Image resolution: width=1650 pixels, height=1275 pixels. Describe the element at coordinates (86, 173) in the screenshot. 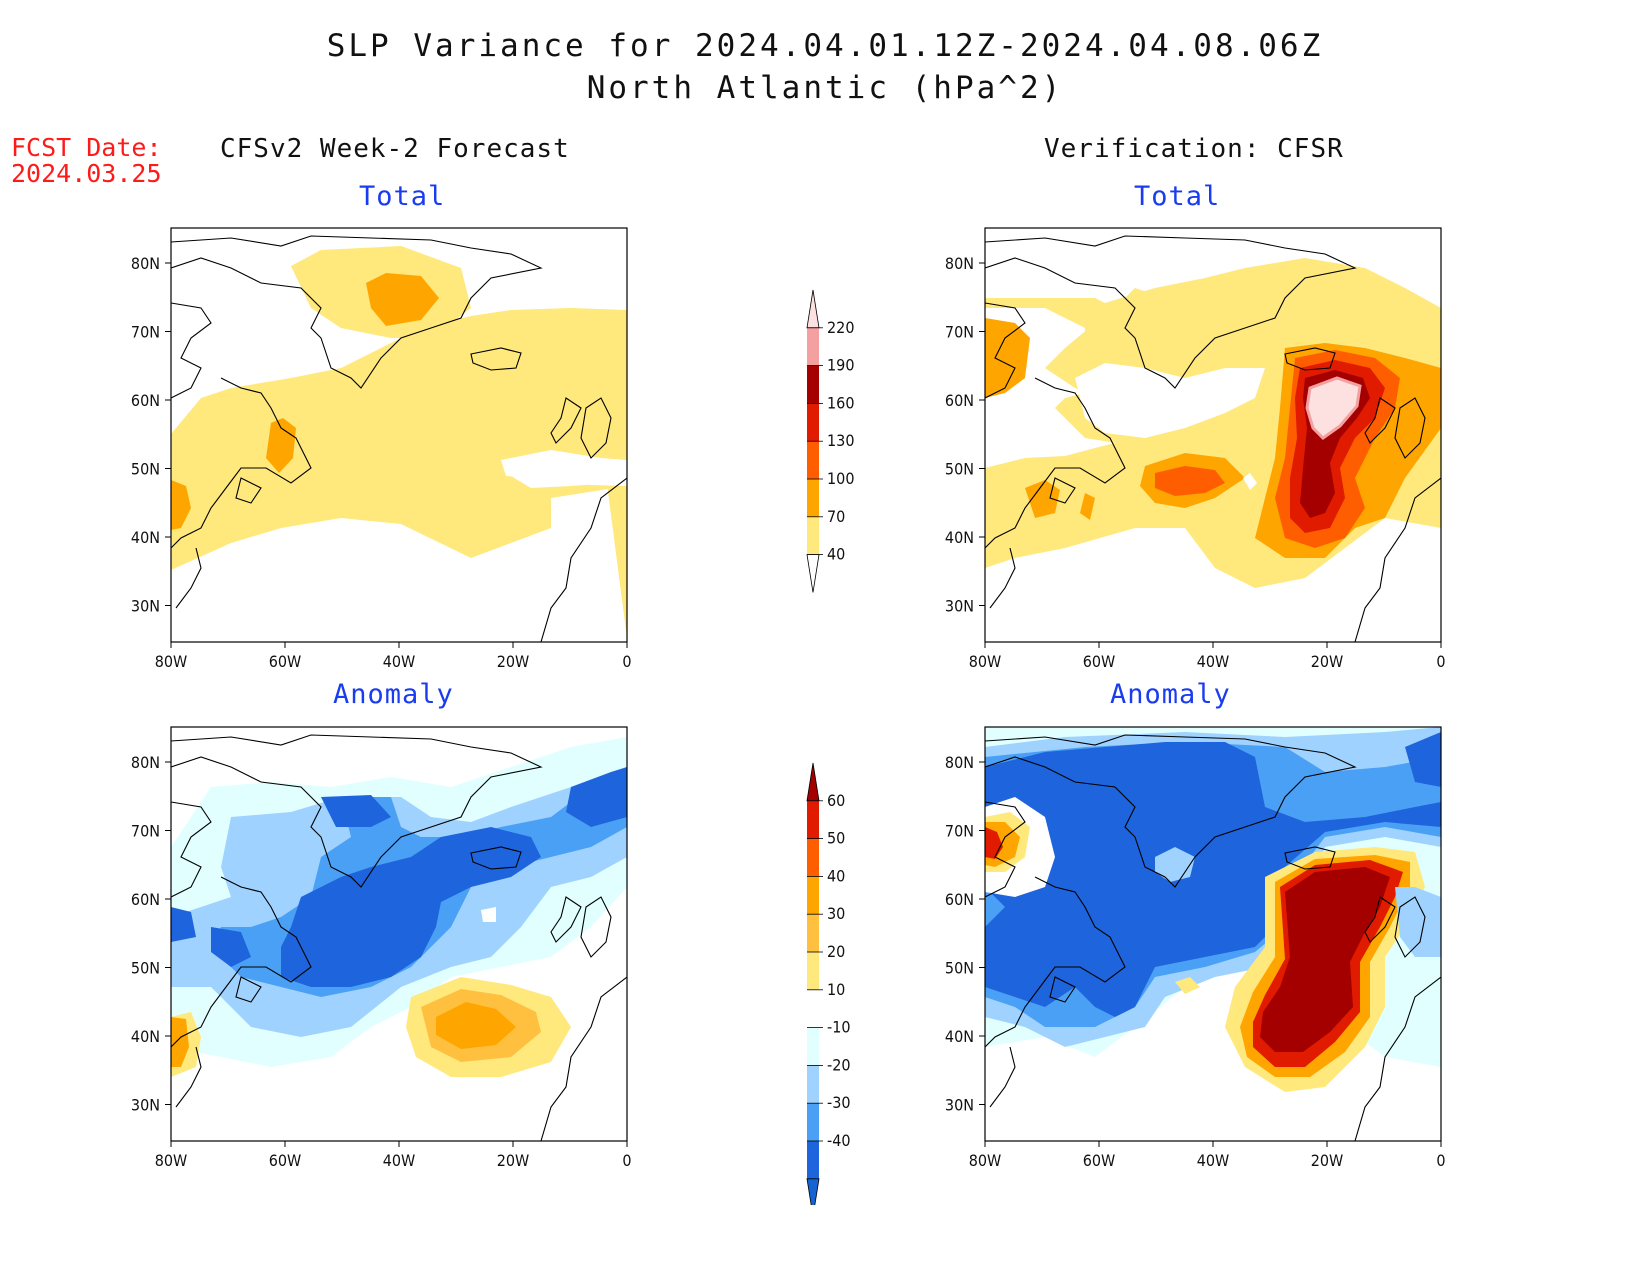

I see `fcst-date-value: 2024.03.25` at that location.